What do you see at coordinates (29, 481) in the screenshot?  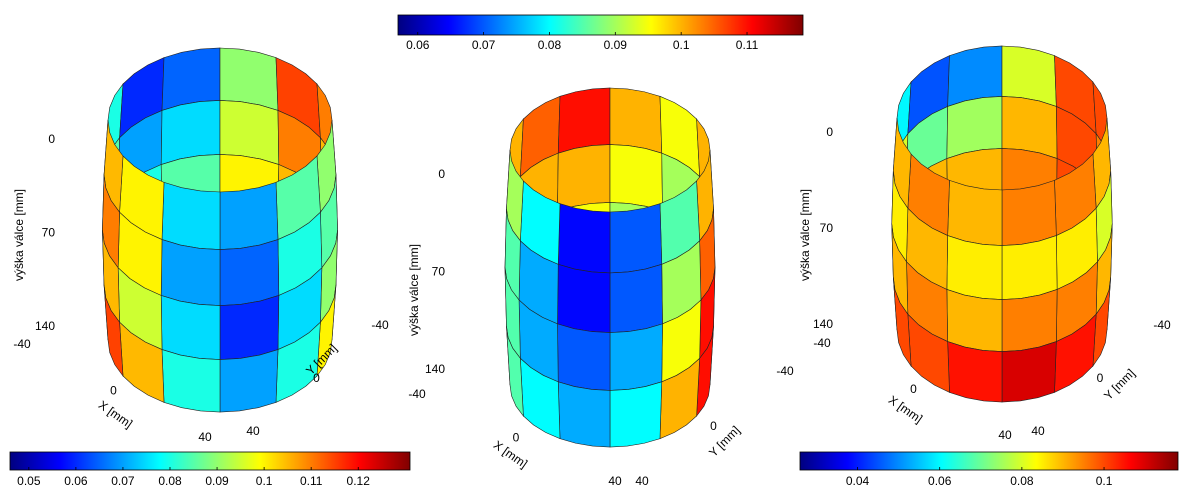 I see `colorbar-tick-label: 0.05` at bounding box center [29, 481].